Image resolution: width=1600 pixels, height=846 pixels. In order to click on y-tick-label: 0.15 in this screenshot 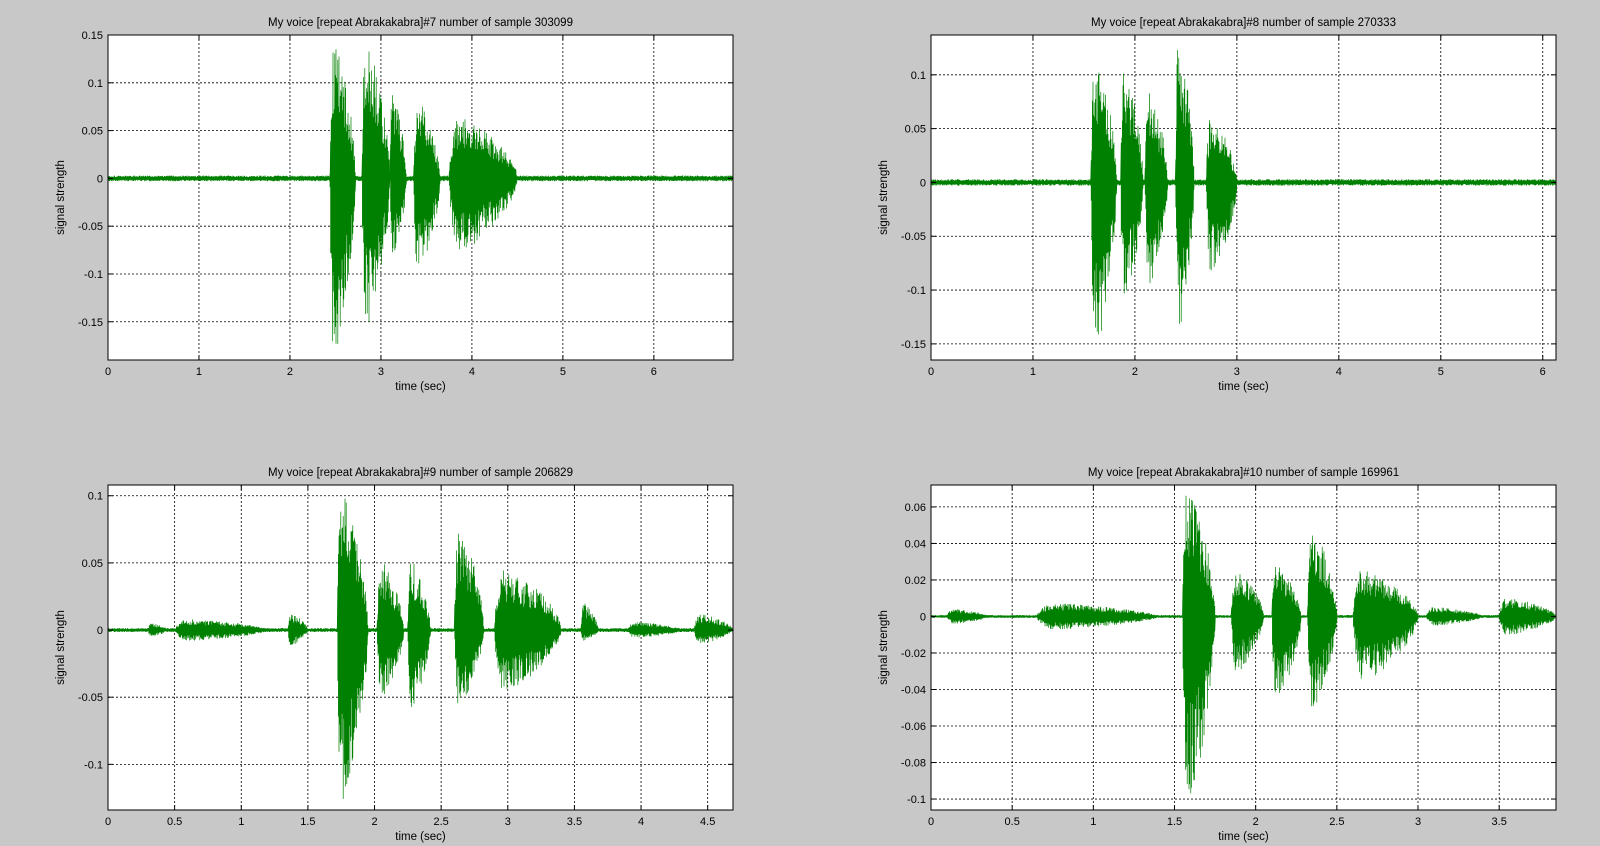, I will do `click(92, 36)`.